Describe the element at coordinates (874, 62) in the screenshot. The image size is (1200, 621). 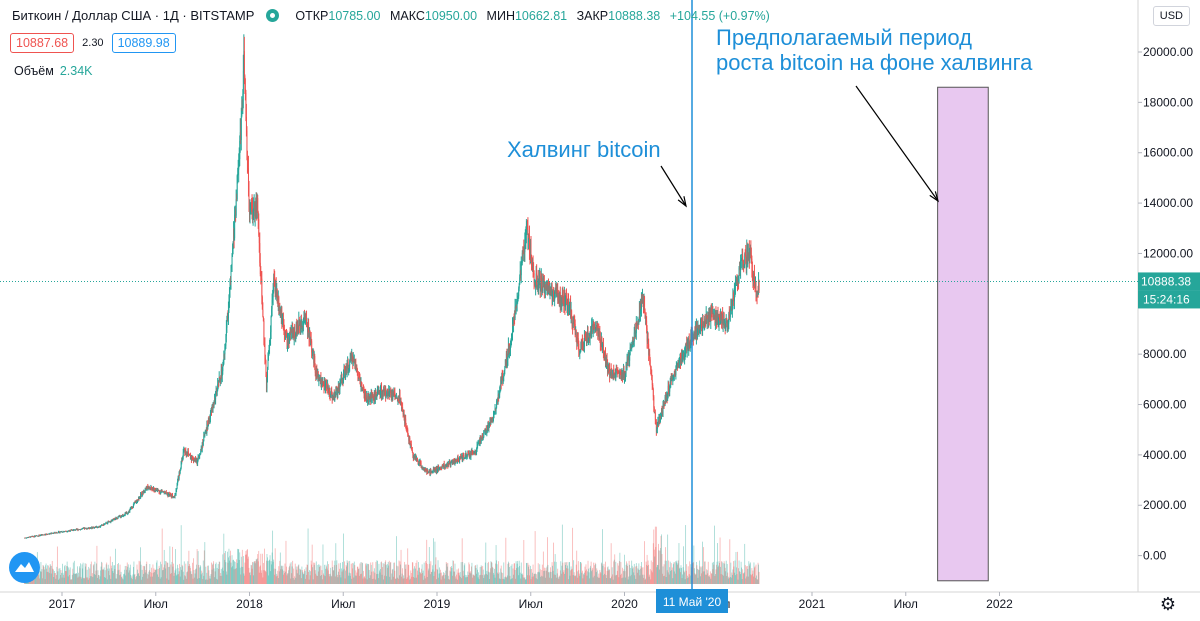
I see `forecast-annotation-line2: роста bitcoin на фоне халвинга` at that location.